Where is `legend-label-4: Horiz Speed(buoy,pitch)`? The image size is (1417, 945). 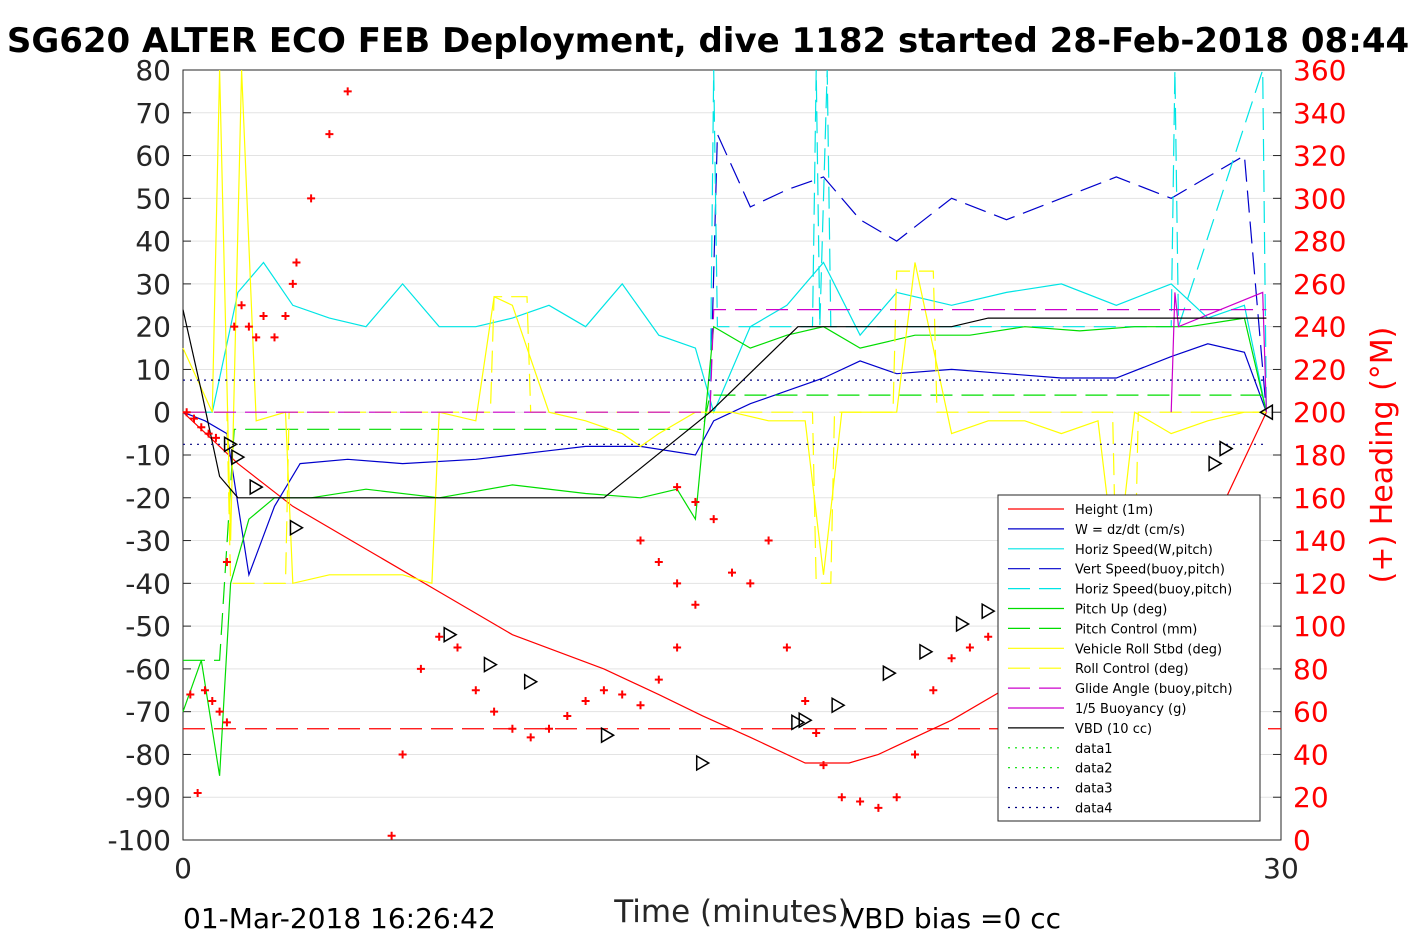 legend-label-4: Horiz Speed(buoy,pitch) is located at coordinates (1153, 590).